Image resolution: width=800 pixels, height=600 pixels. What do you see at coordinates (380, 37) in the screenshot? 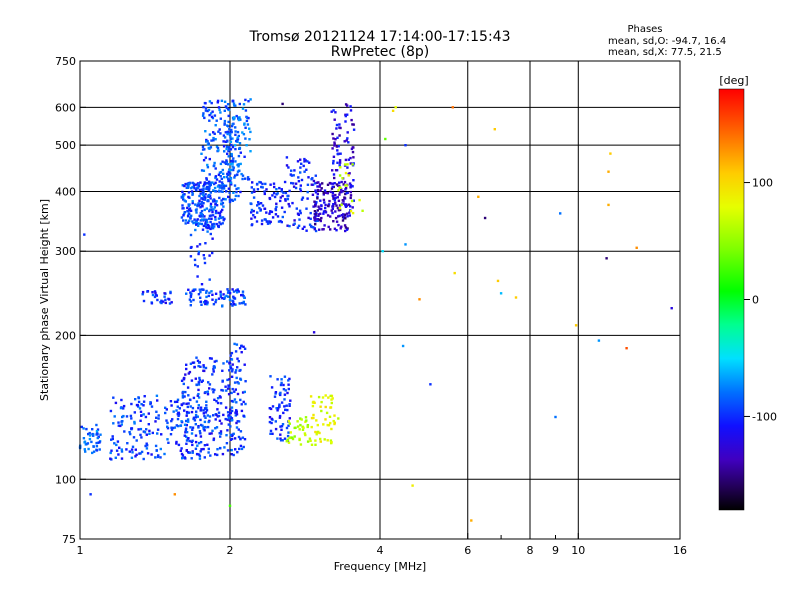
I see `chart-title: Tromsø 20121124 17:14:00-17:15:43` at bounding box center [380, 37].